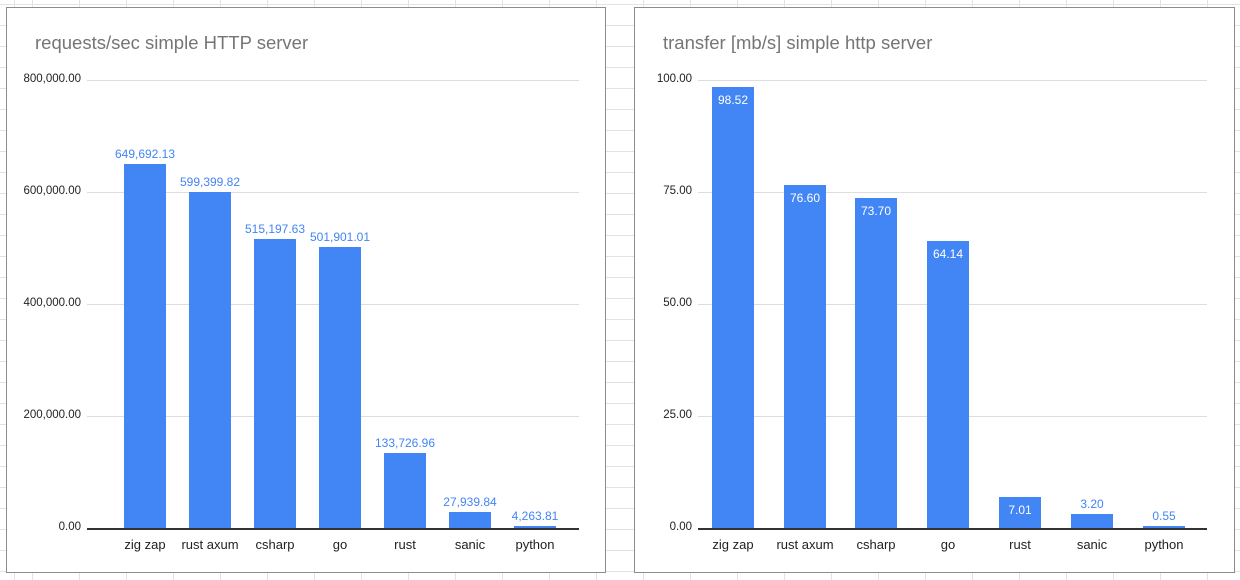  I want to click on value-label-rust: 133,726.96, so click(405, 443).